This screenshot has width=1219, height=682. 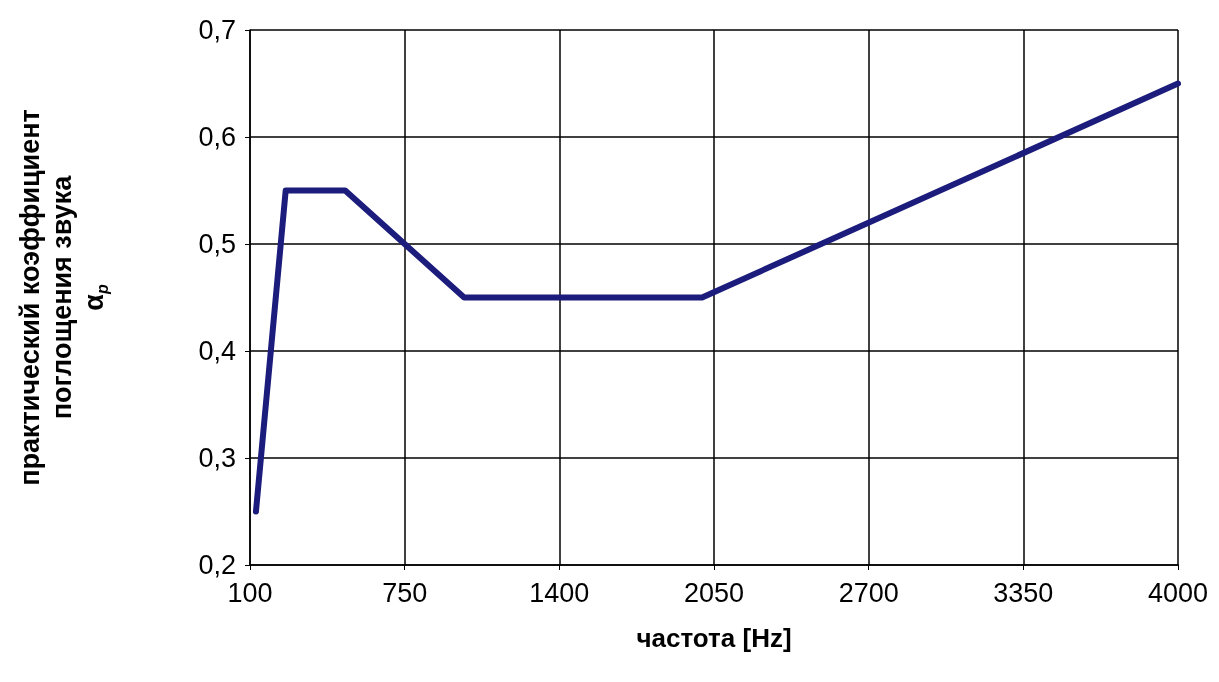 I want to click on x-tick-label: 750, so click(x=405, y=592).